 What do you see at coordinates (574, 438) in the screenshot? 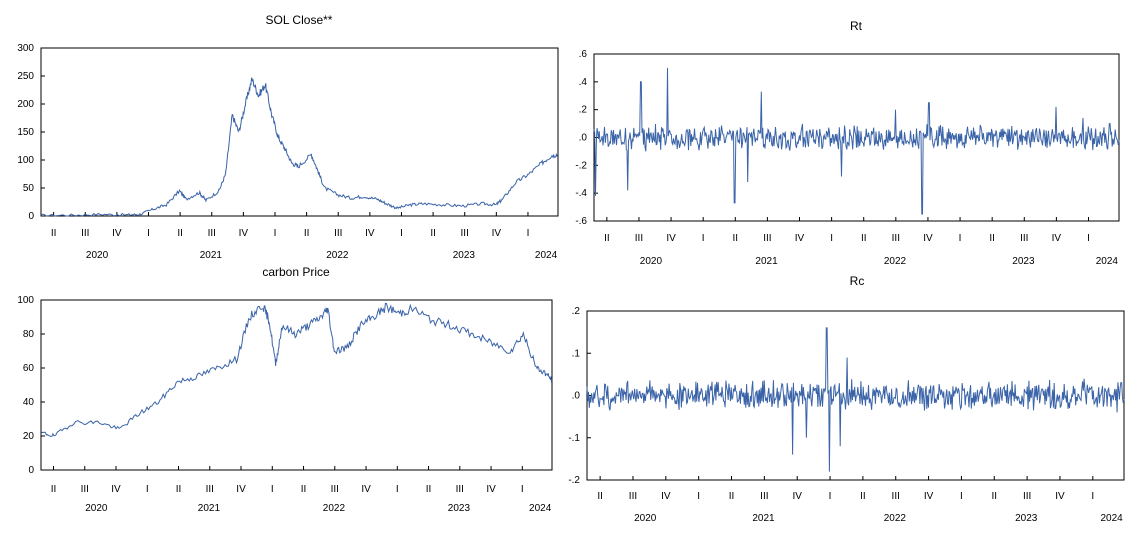
I see `y-tick-label: -.1` at bounding box center [574, 438].